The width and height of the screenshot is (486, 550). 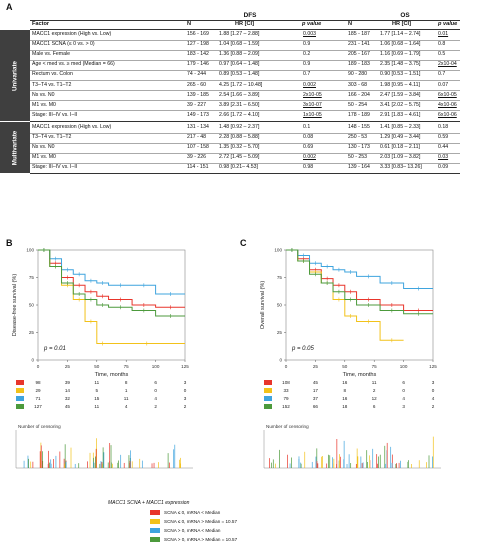 What do you see at coordinates (286, 390) in the screenshot?
I see `risk-count: 33` at bounding box center [286, 390].